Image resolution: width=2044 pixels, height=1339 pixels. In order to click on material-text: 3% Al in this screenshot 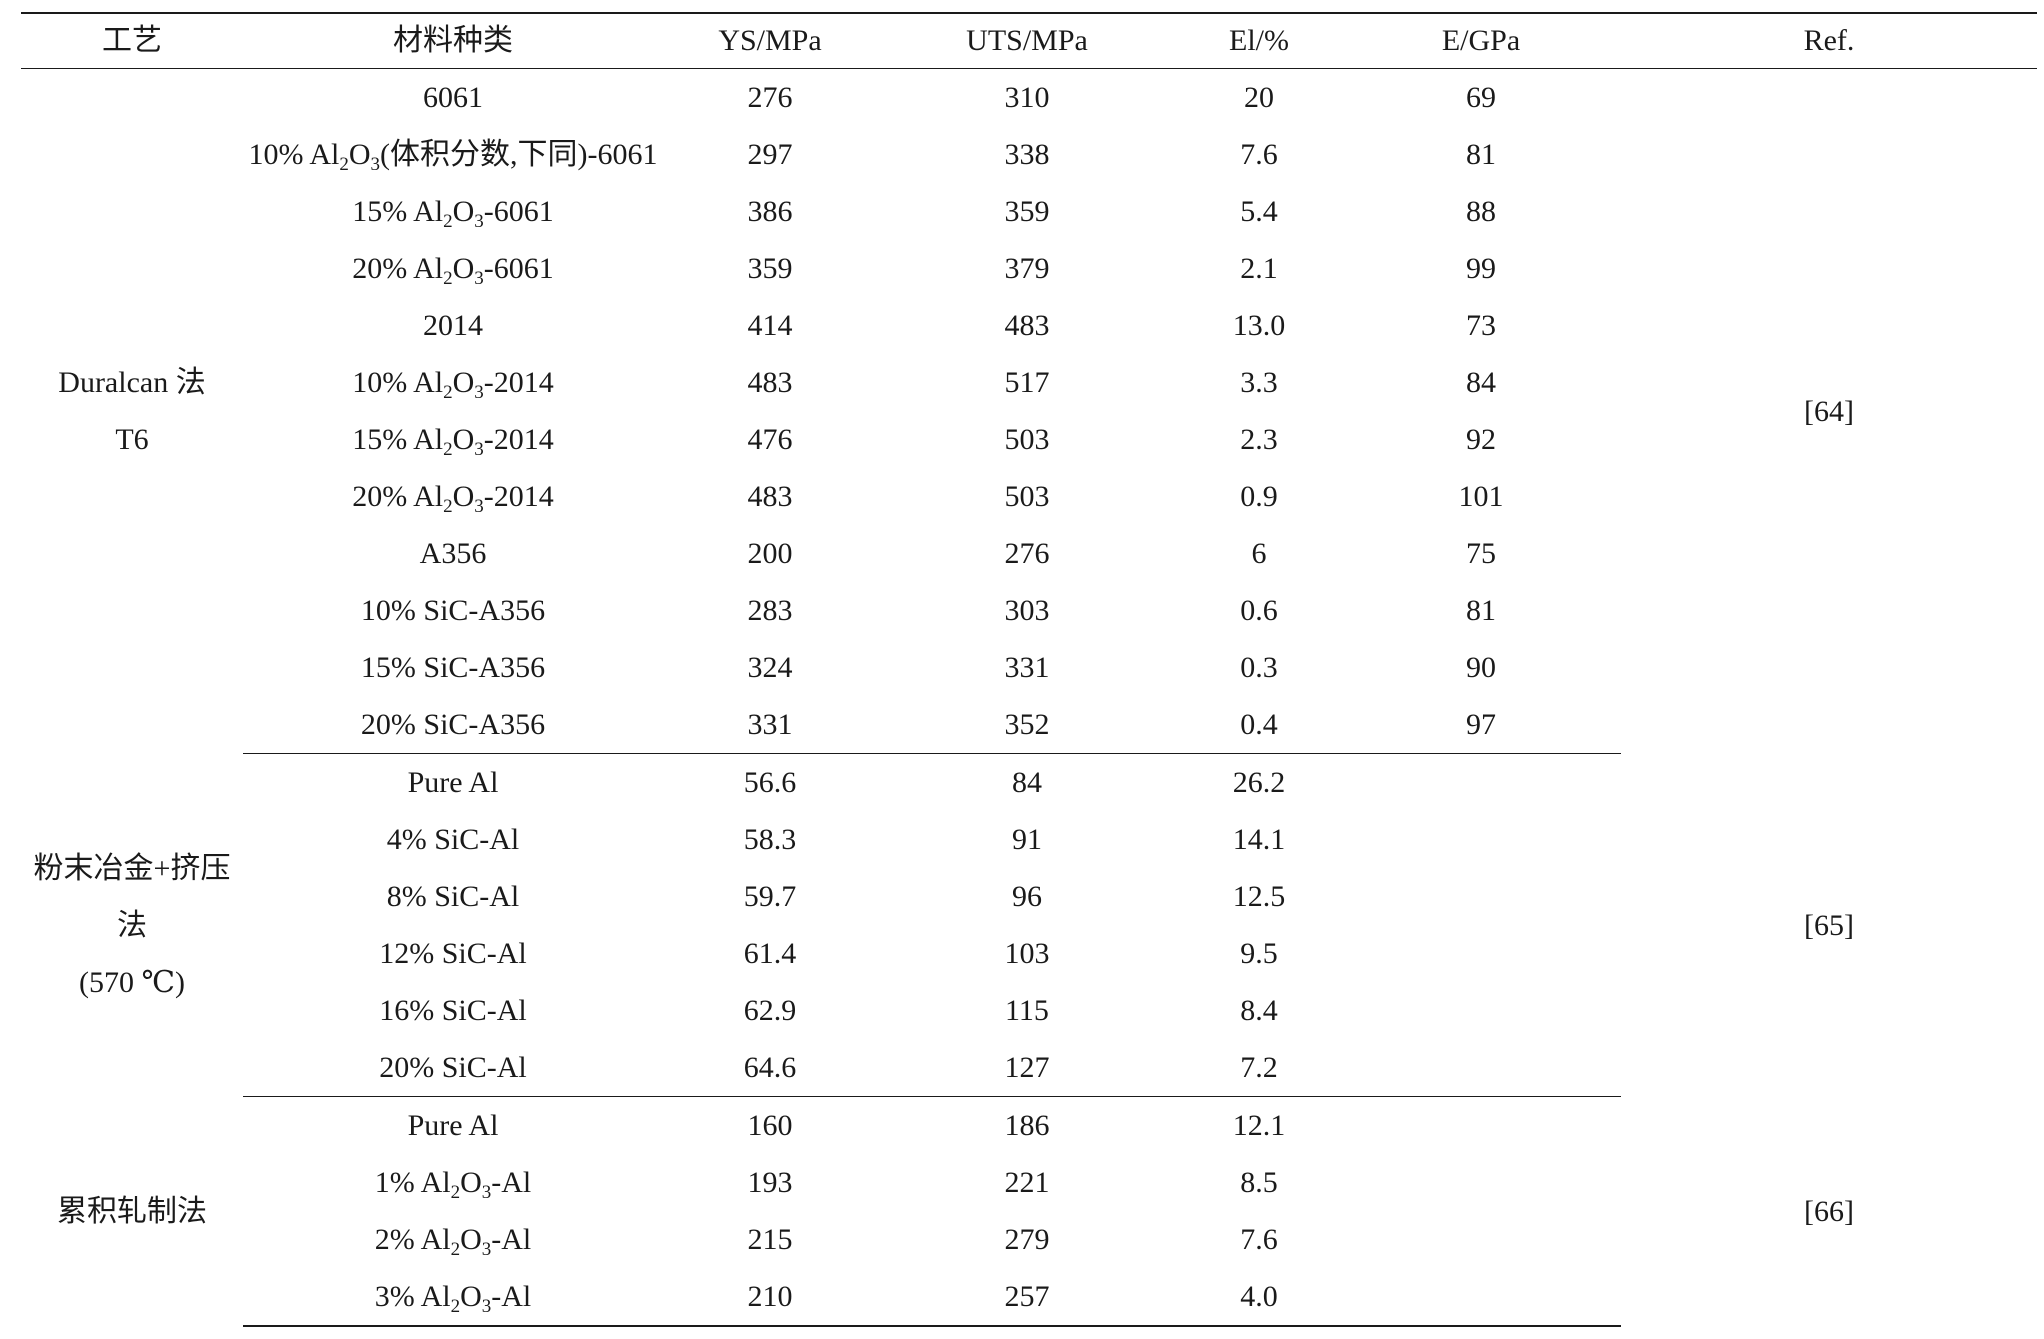, I will do `click(412, 1296)`.